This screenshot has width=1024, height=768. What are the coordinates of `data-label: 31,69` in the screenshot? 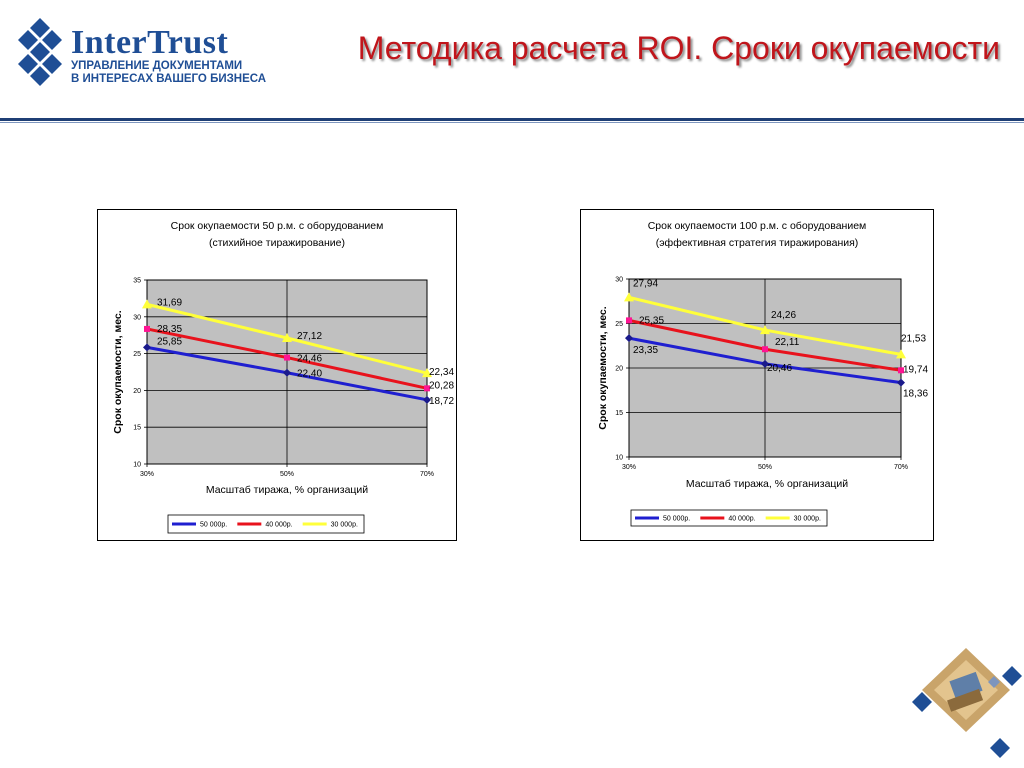 It's located at (169, 302).